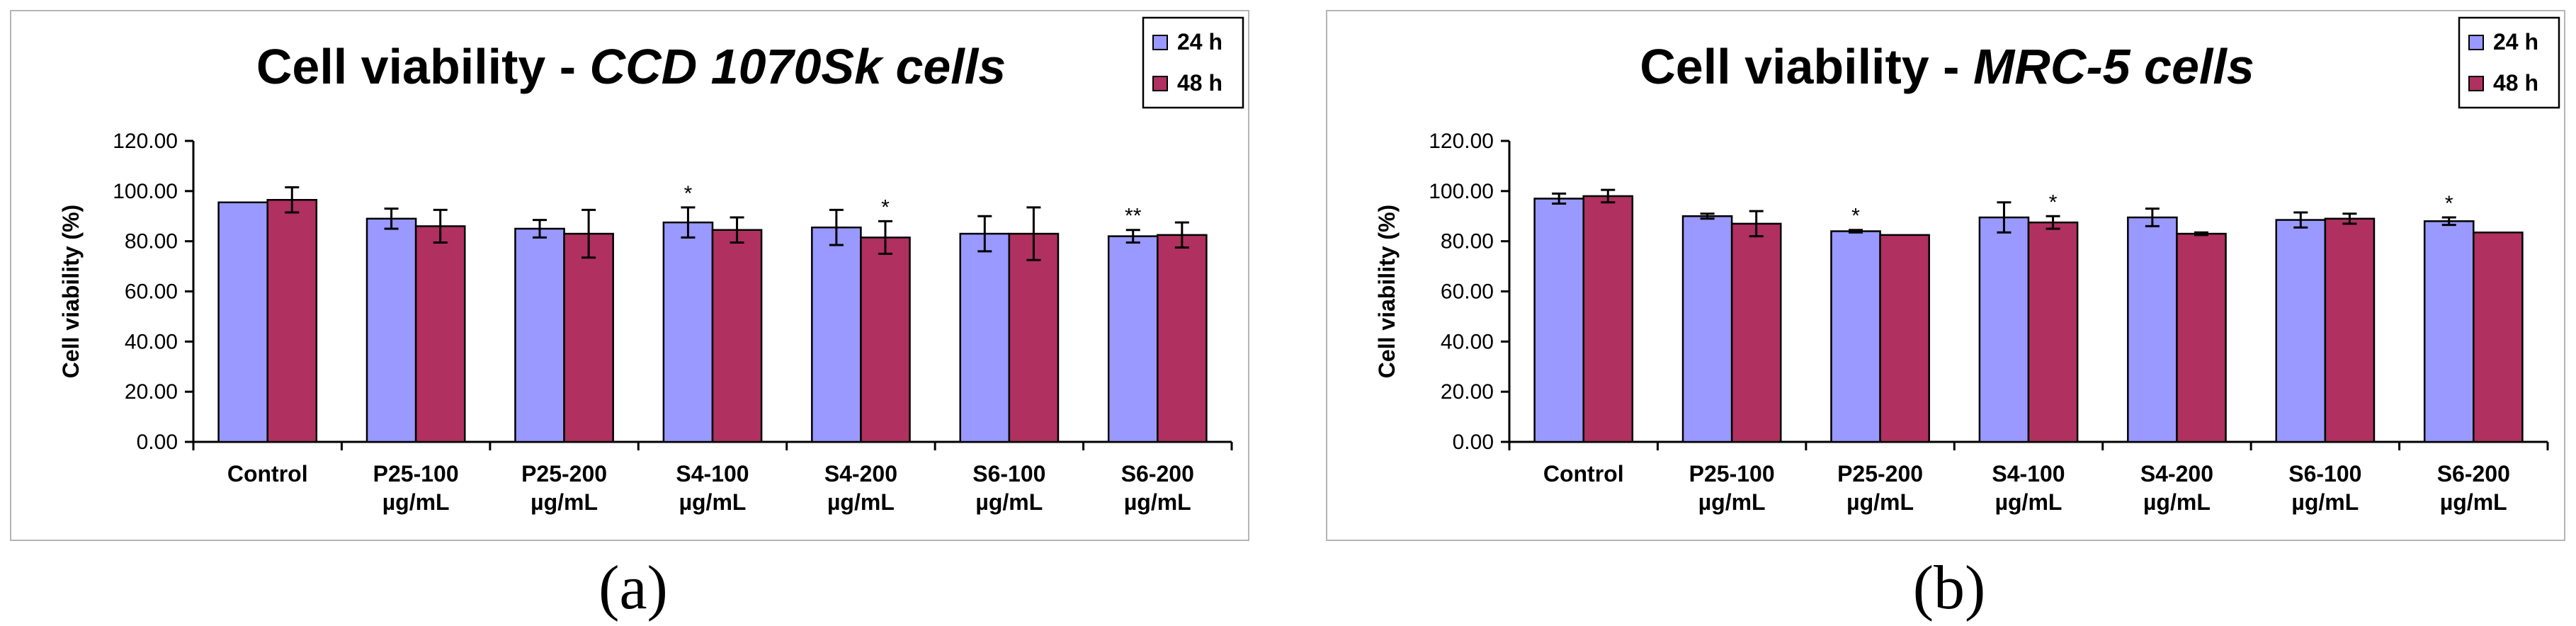 The width and height of the screenshot is (2576, 626). What do you see at coordinates (1949, 588) in the screenshot?
I see `panel-label-b: (b)` at bounding box center [1949, 588].